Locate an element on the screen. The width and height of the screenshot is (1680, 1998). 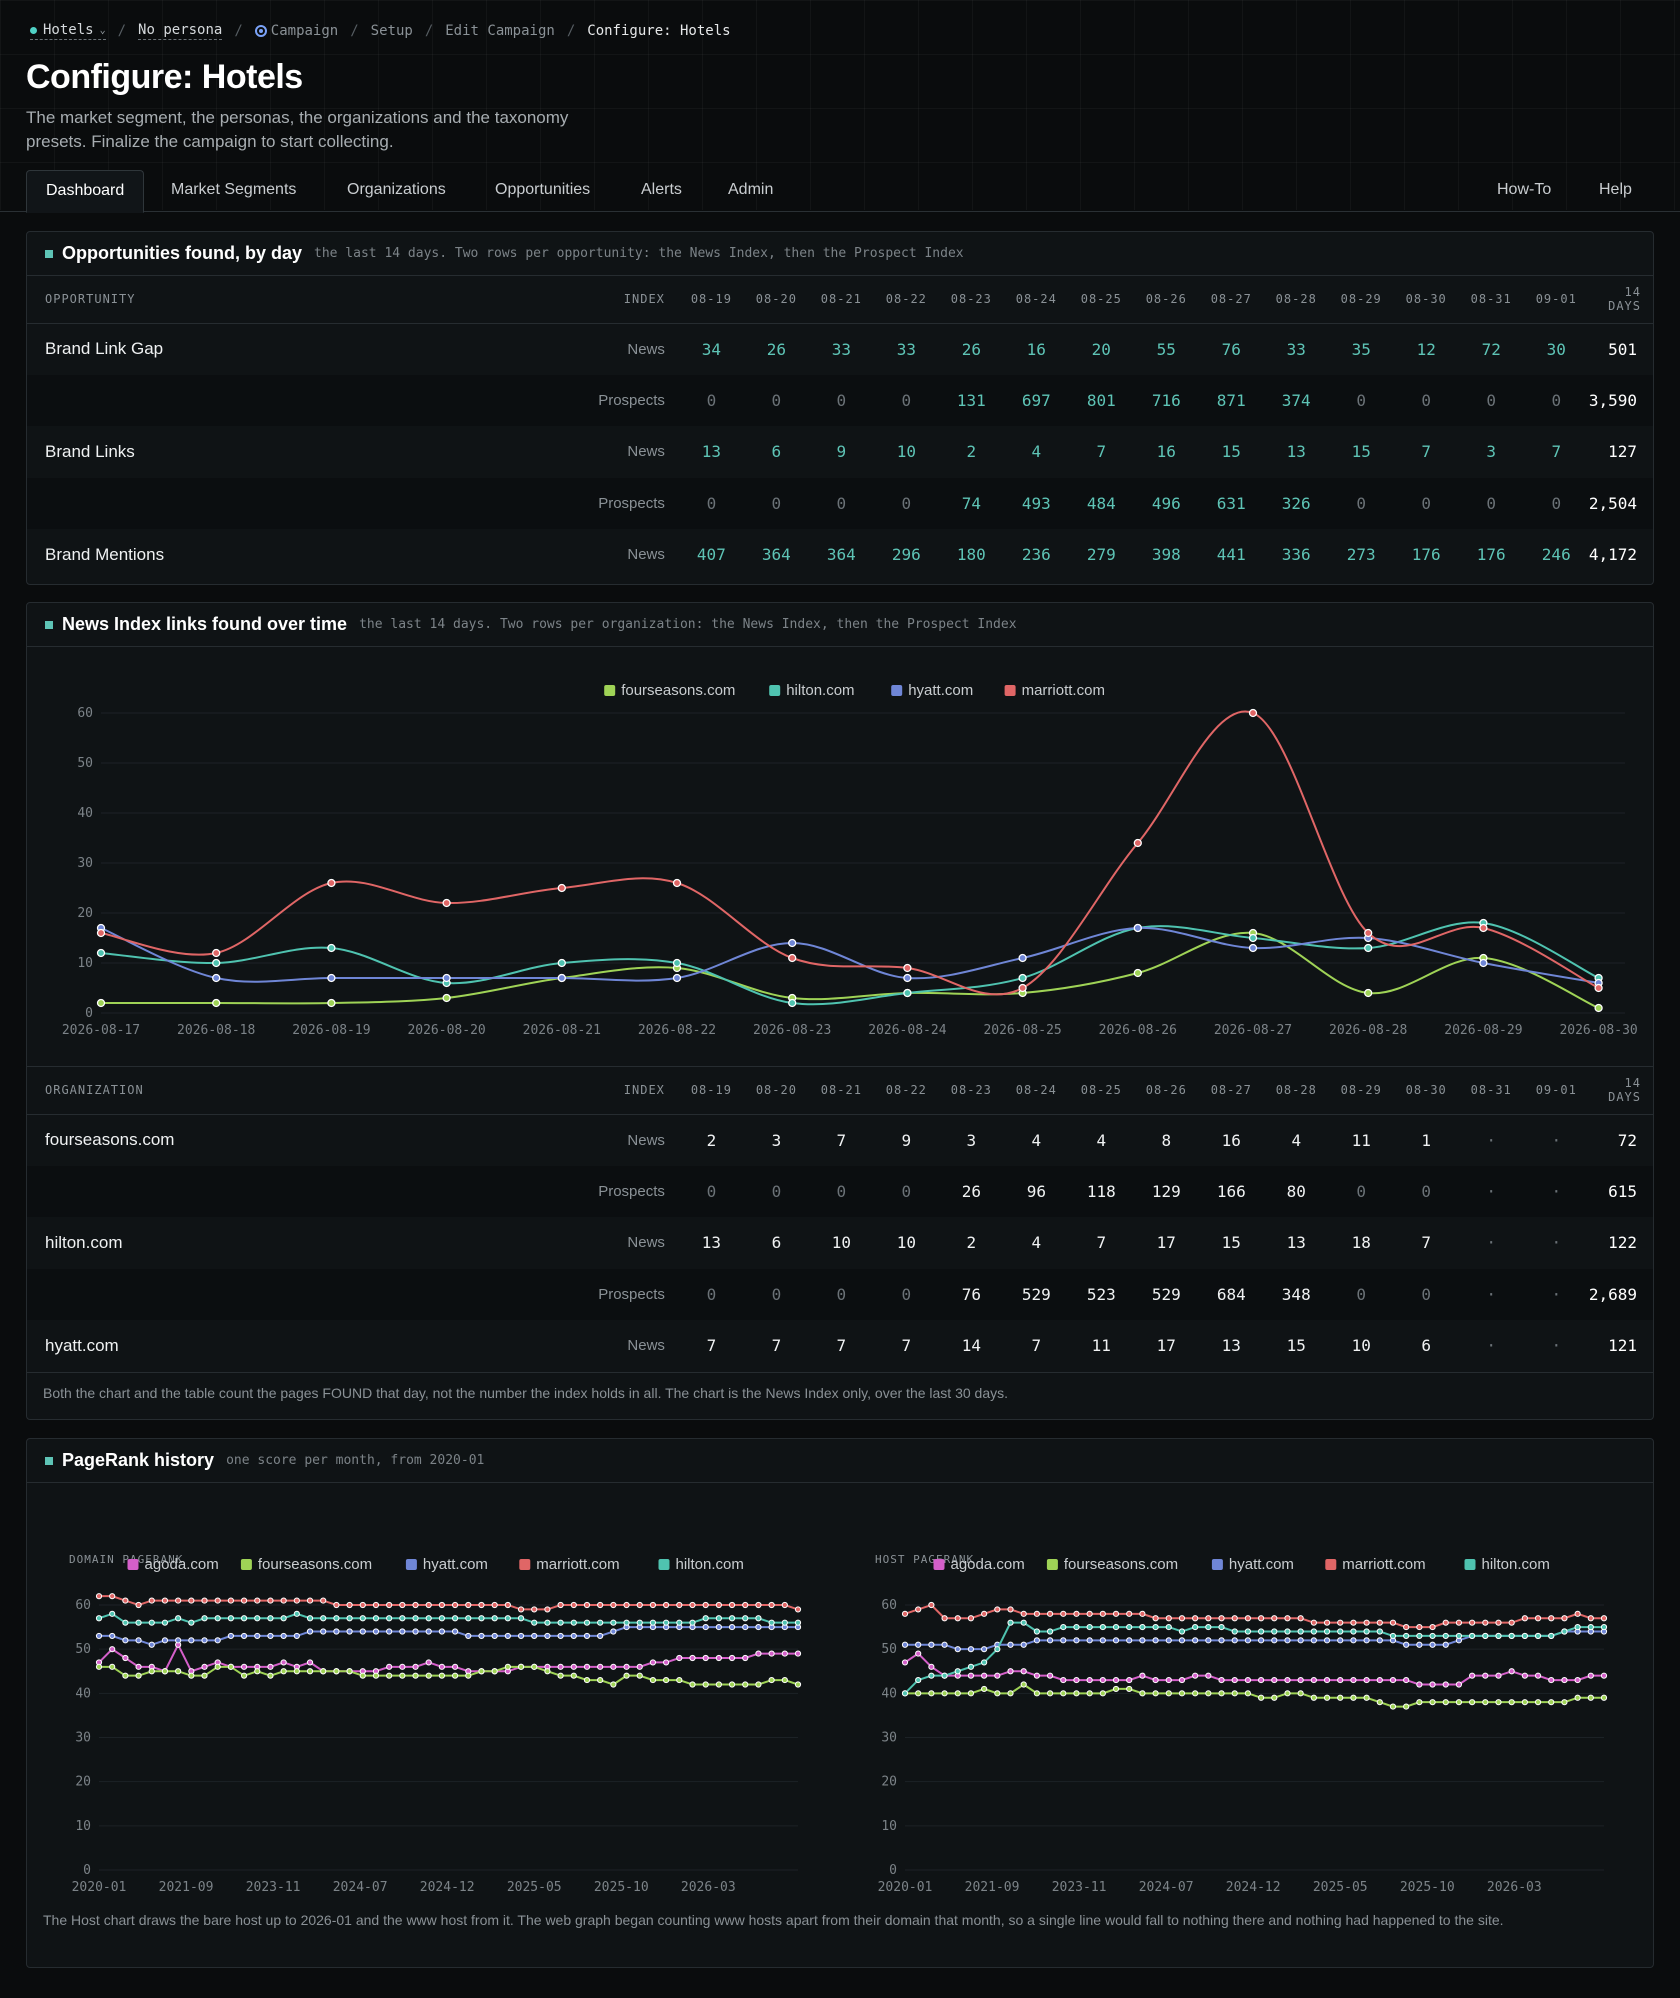
legend-item: hilton.com is located at coordinates (701, 1564).